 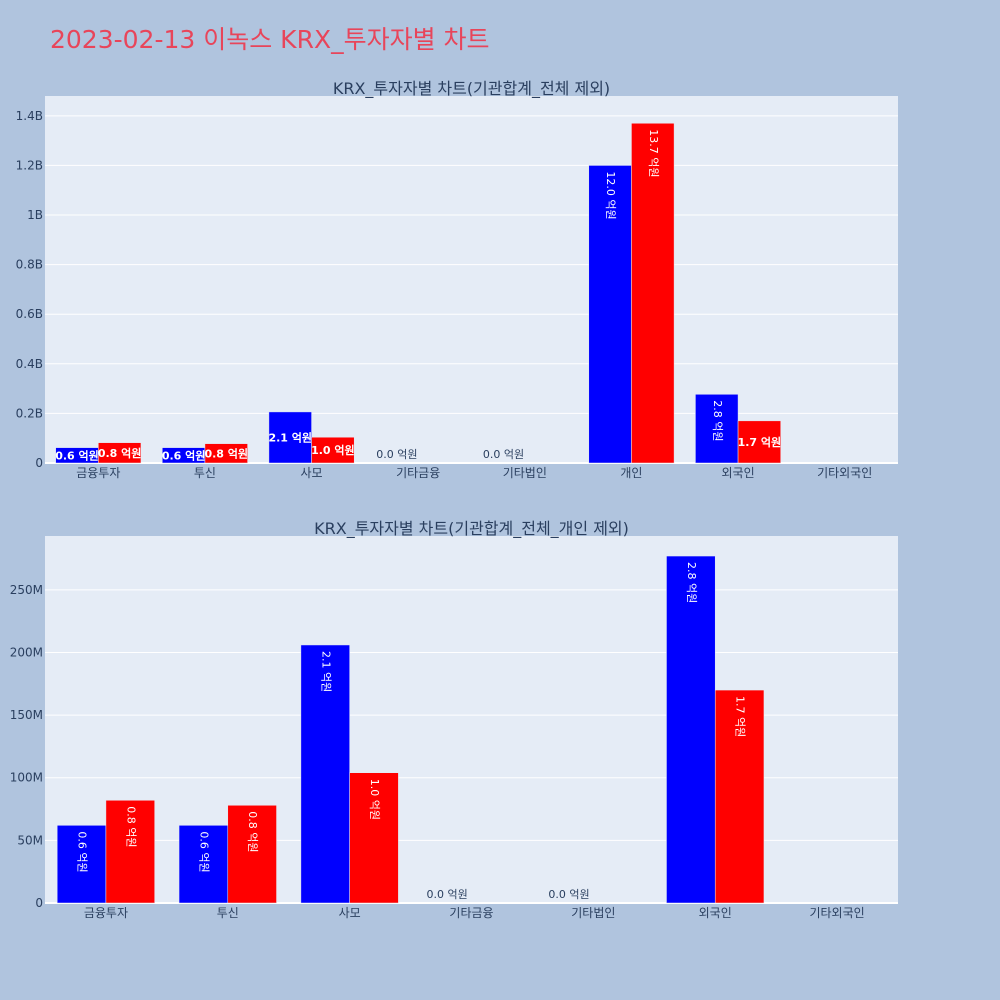 I want to click on y-tick-label: 0.6B, so click(x=29, y=314).